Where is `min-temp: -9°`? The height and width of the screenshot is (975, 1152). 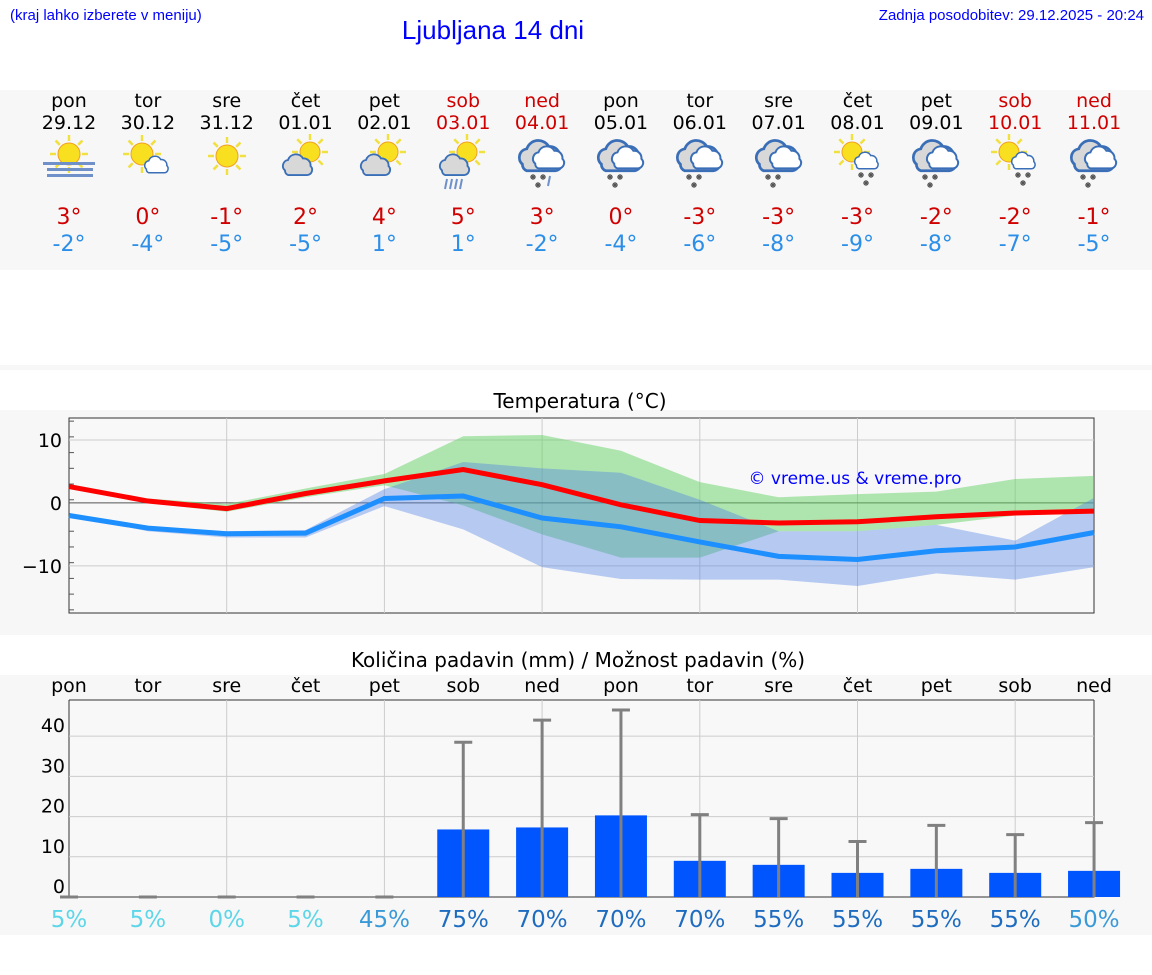
min-temp: -9° is located at coordinates (857, 244).